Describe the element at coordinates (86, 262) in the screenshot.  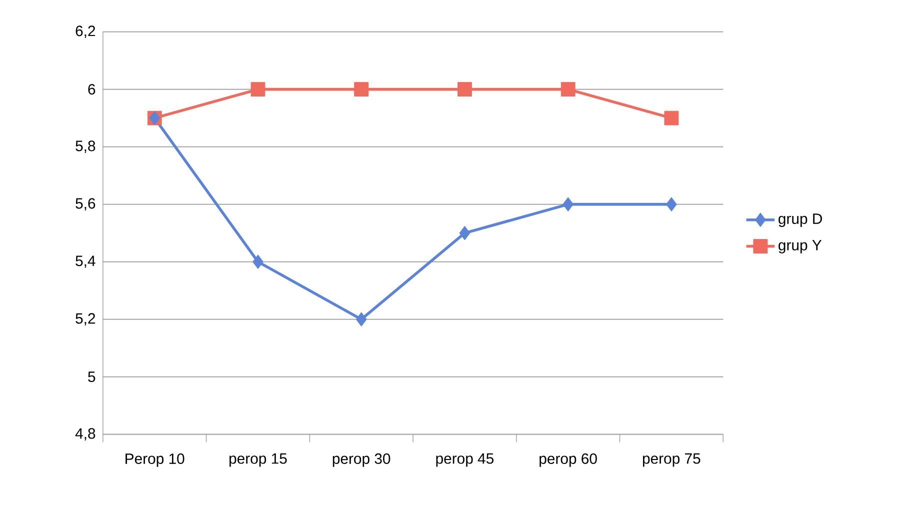
I see `y-tick-label: 5,4` at that location.